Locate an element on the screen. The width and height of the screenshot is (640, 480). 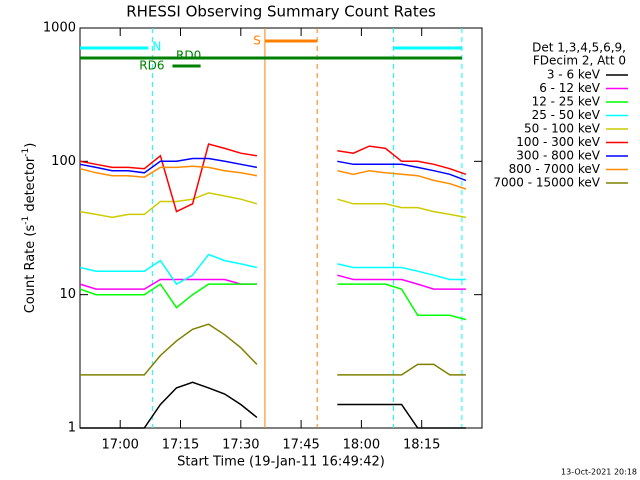
flag-label: S is located at coordinates (257, 41).